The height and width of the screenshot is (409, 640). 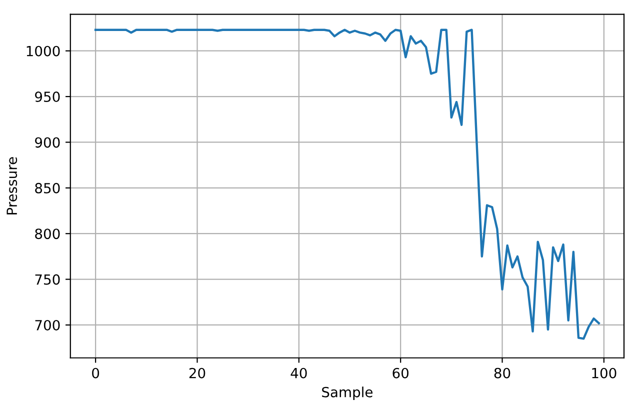 I want to click on y-tick-label: 900, so click(x=47, y=142).